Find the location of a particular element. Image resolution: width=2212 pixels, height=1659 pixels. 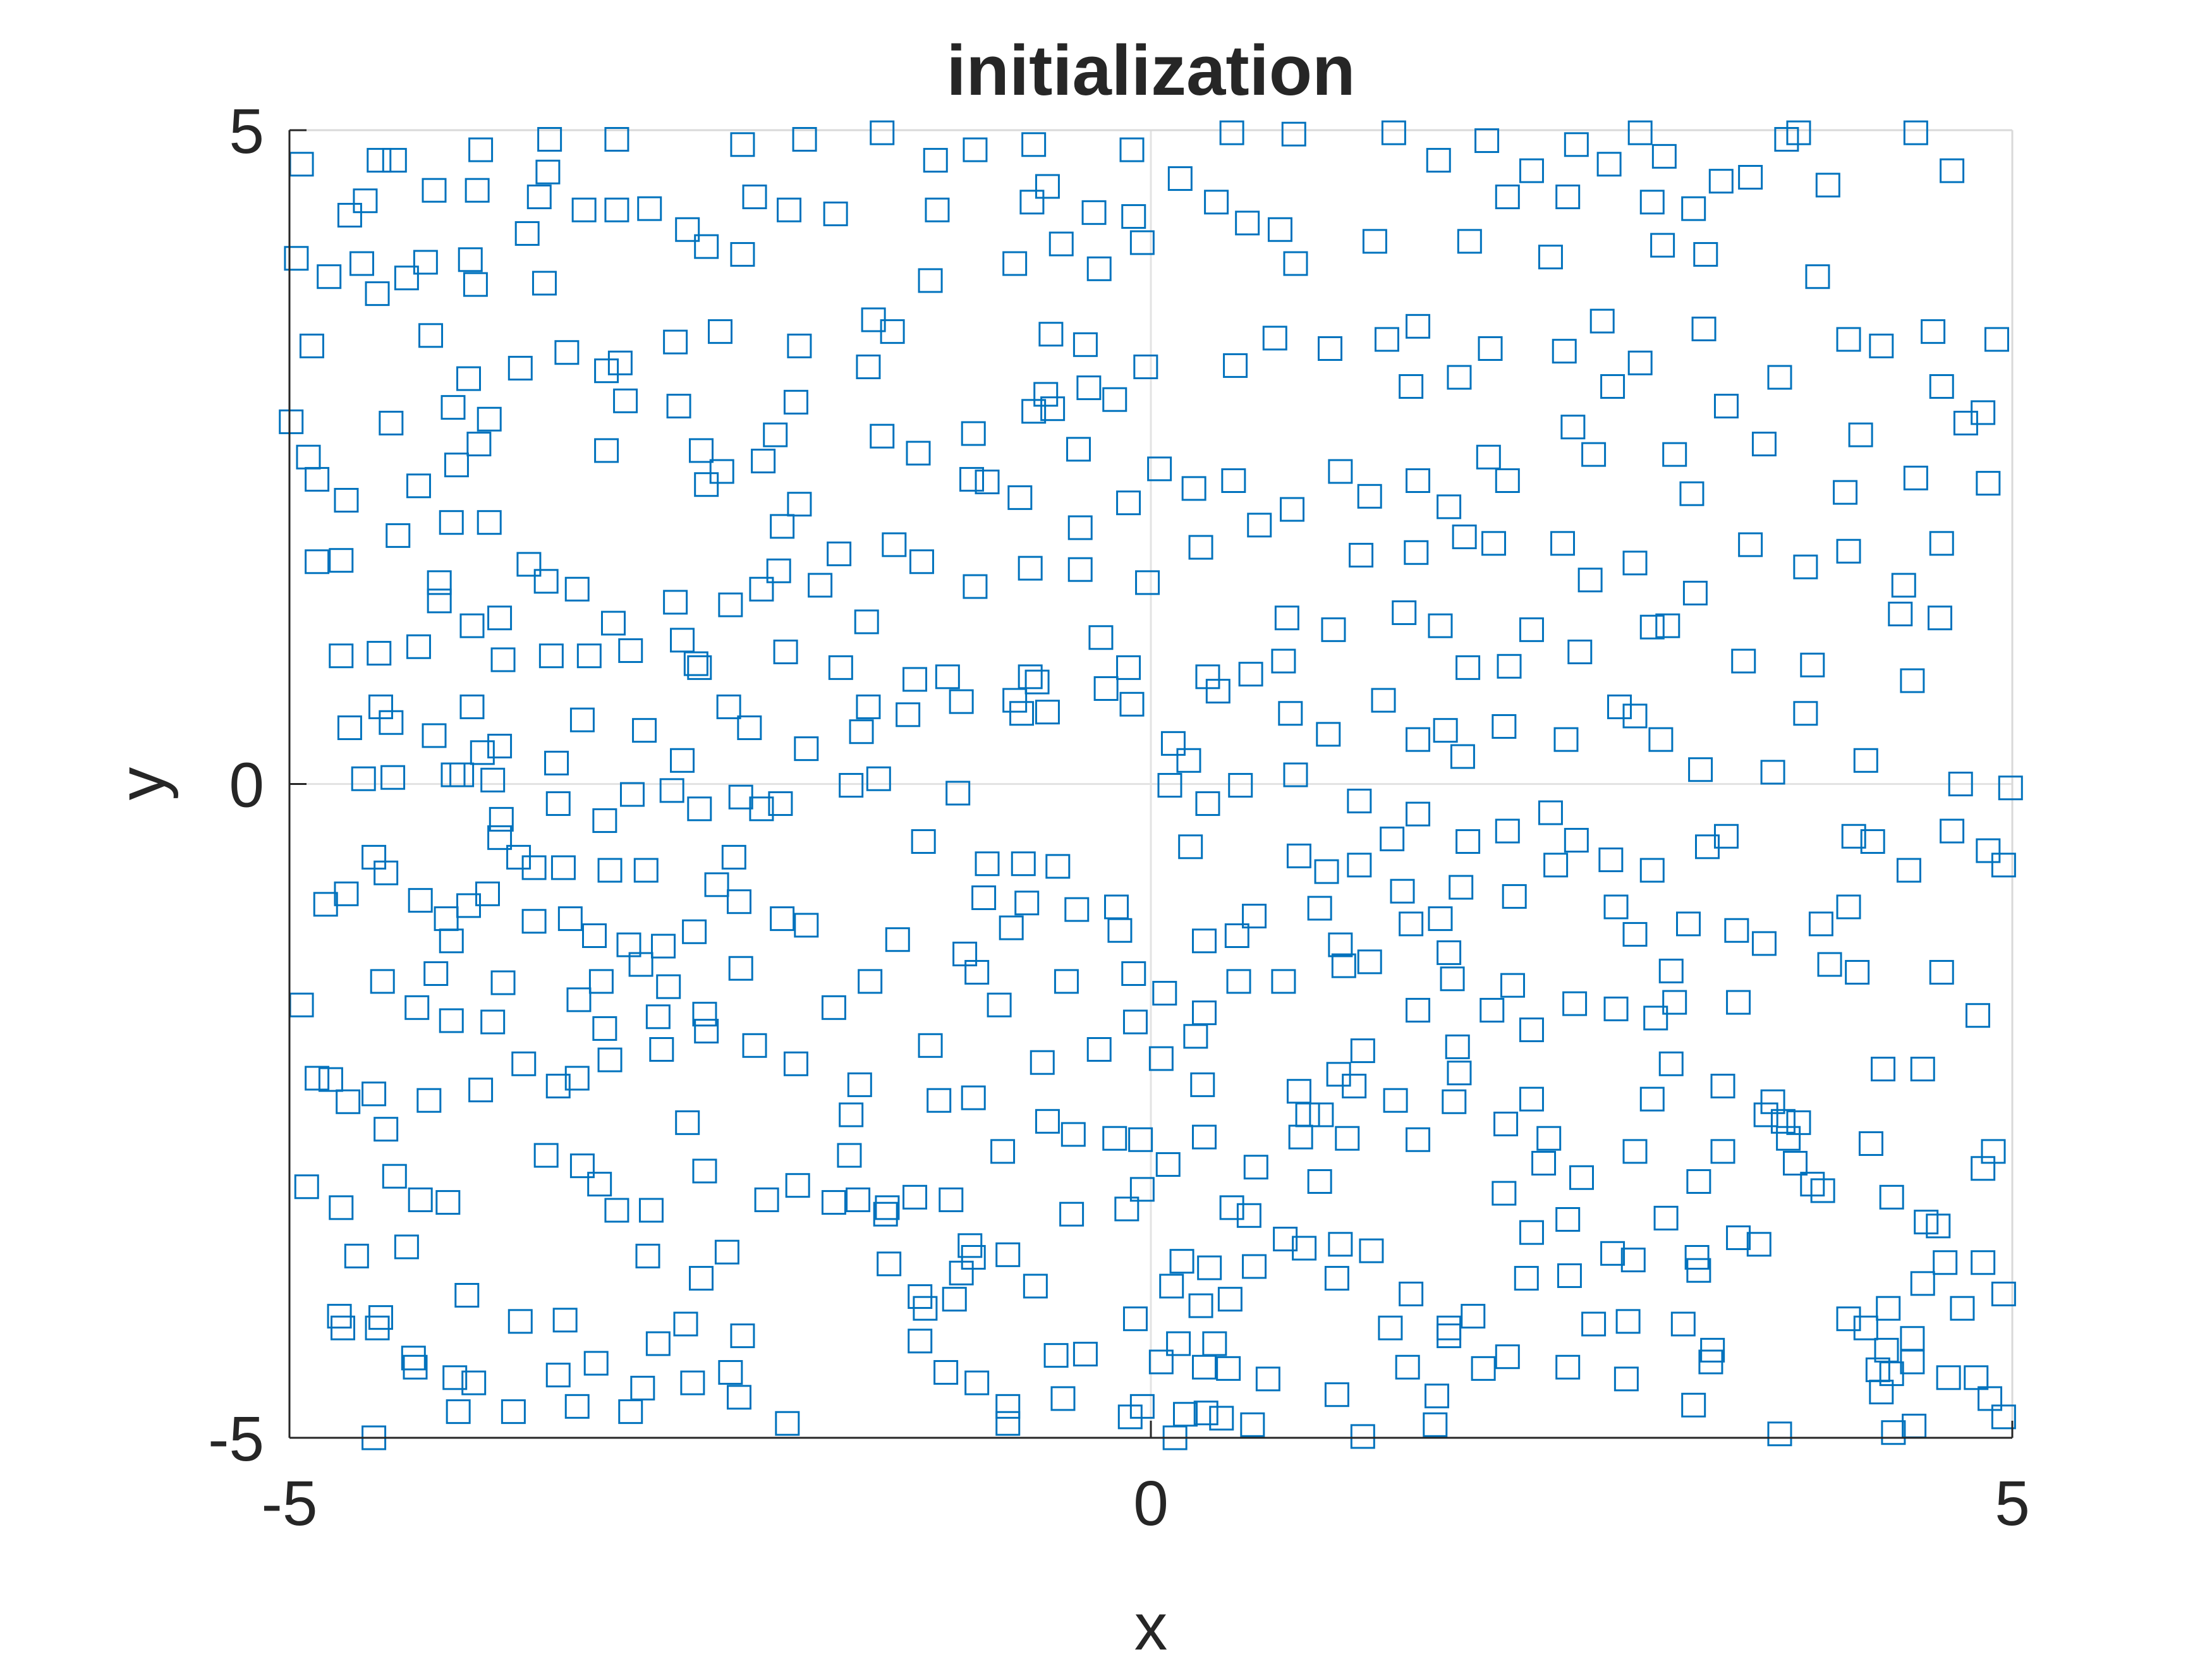

x-tick-label: 0 is located at coordinates (1151, 1503).